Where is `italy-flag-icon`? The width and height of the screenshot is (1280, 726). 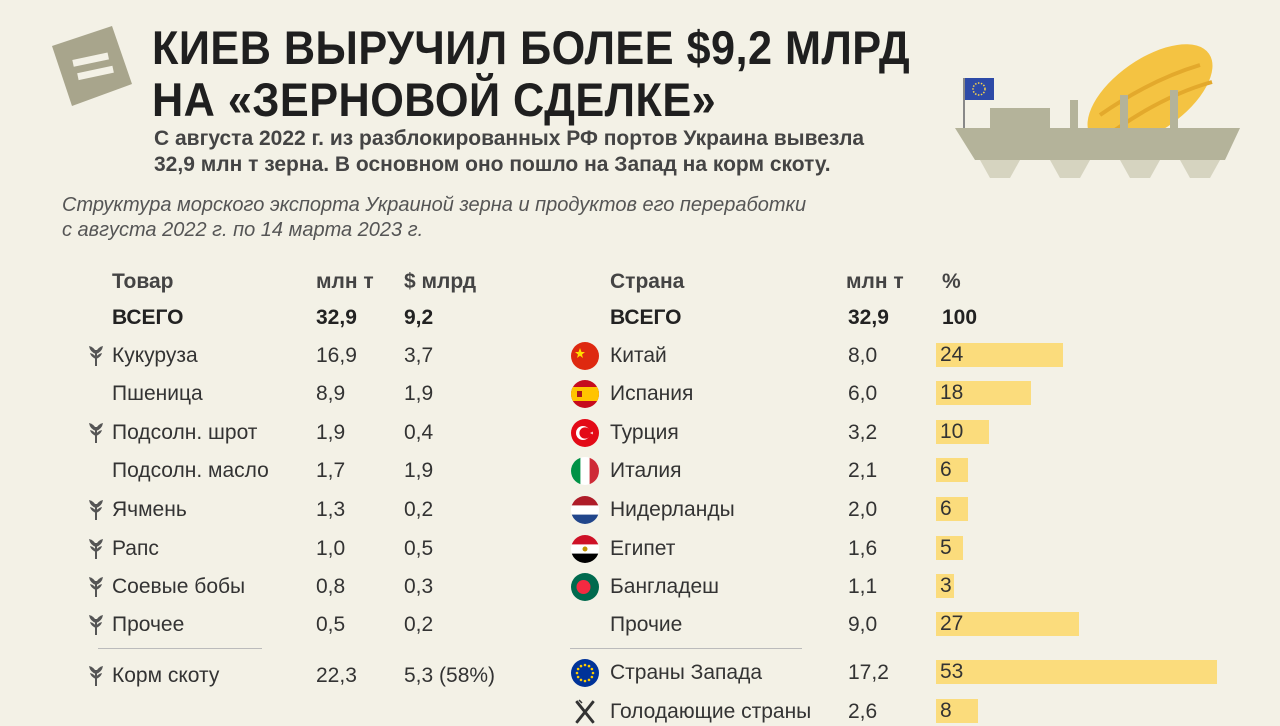 italy-flag-icon is located at coordinates (585, 471).